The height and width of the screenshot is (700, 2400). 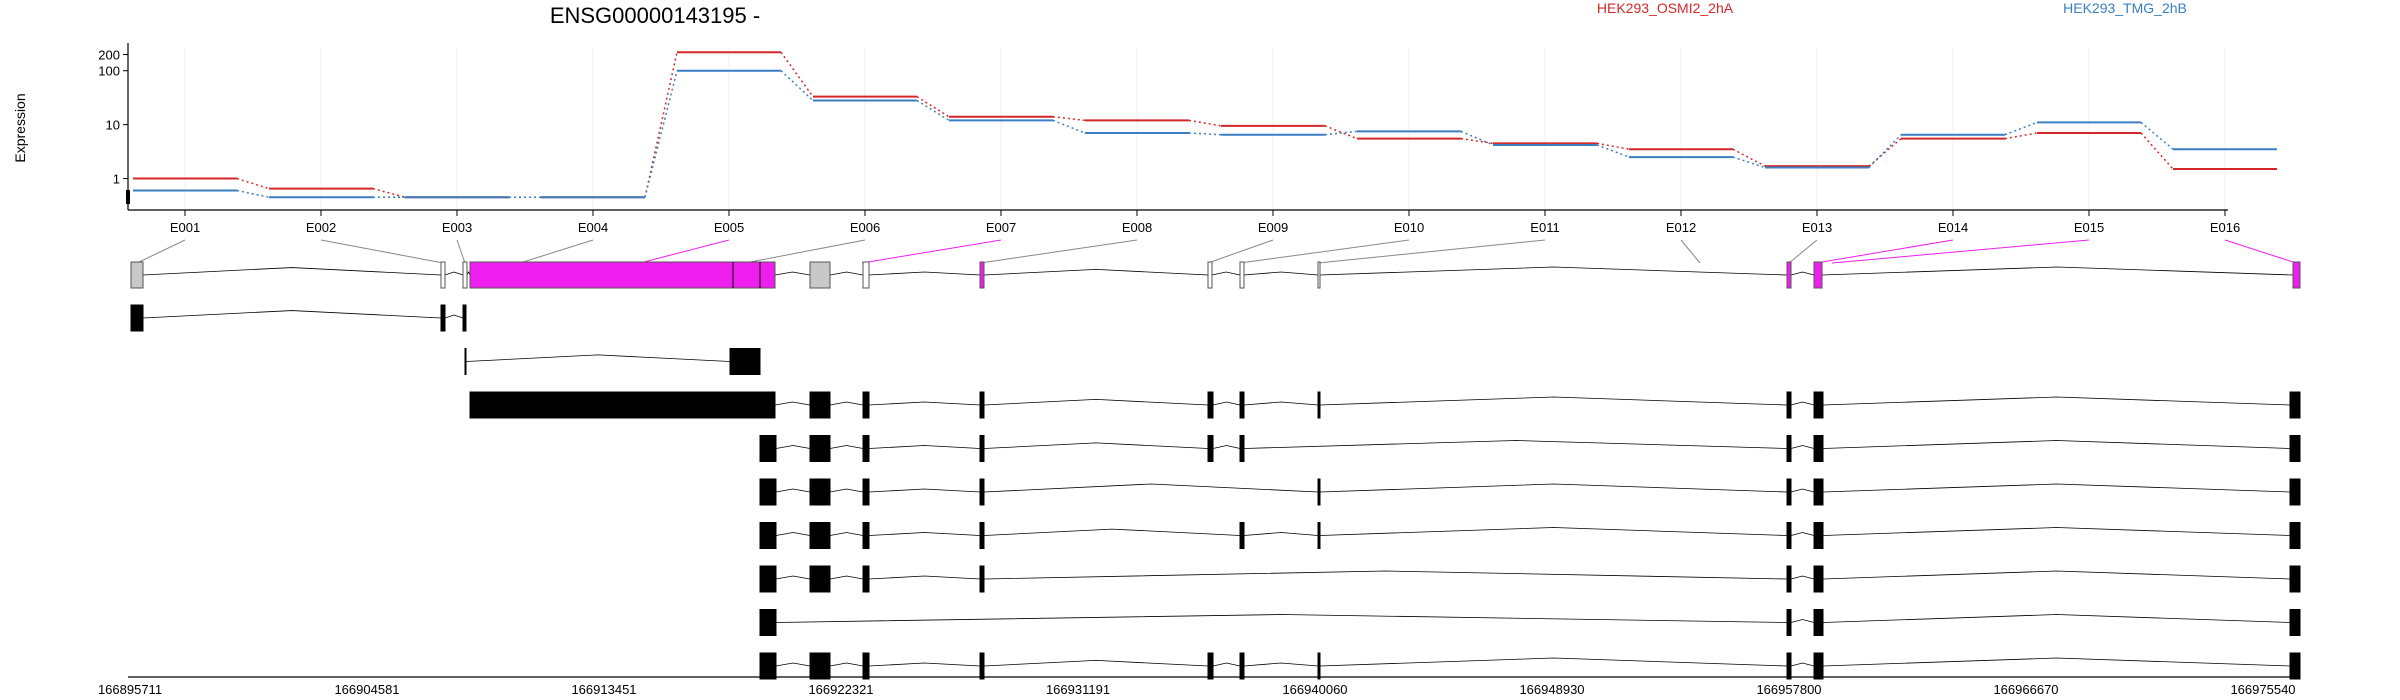 What do you see at coordinates (1215, 275) in the screenshot?
I see `meta-gene-row` at bounding box center [1215, 275].